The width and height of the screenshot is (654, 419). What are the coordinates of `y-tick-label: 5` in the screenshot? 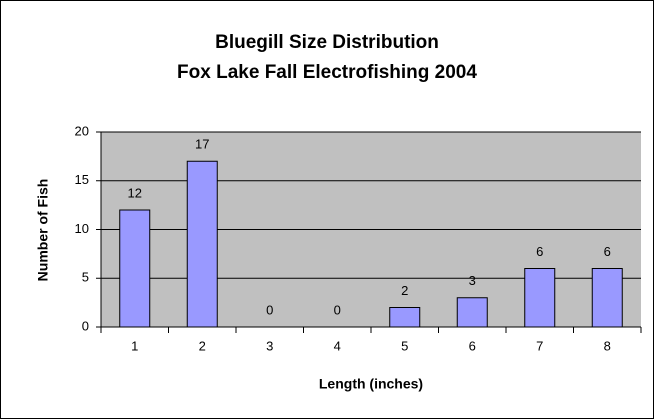 It's located at (85, 277).